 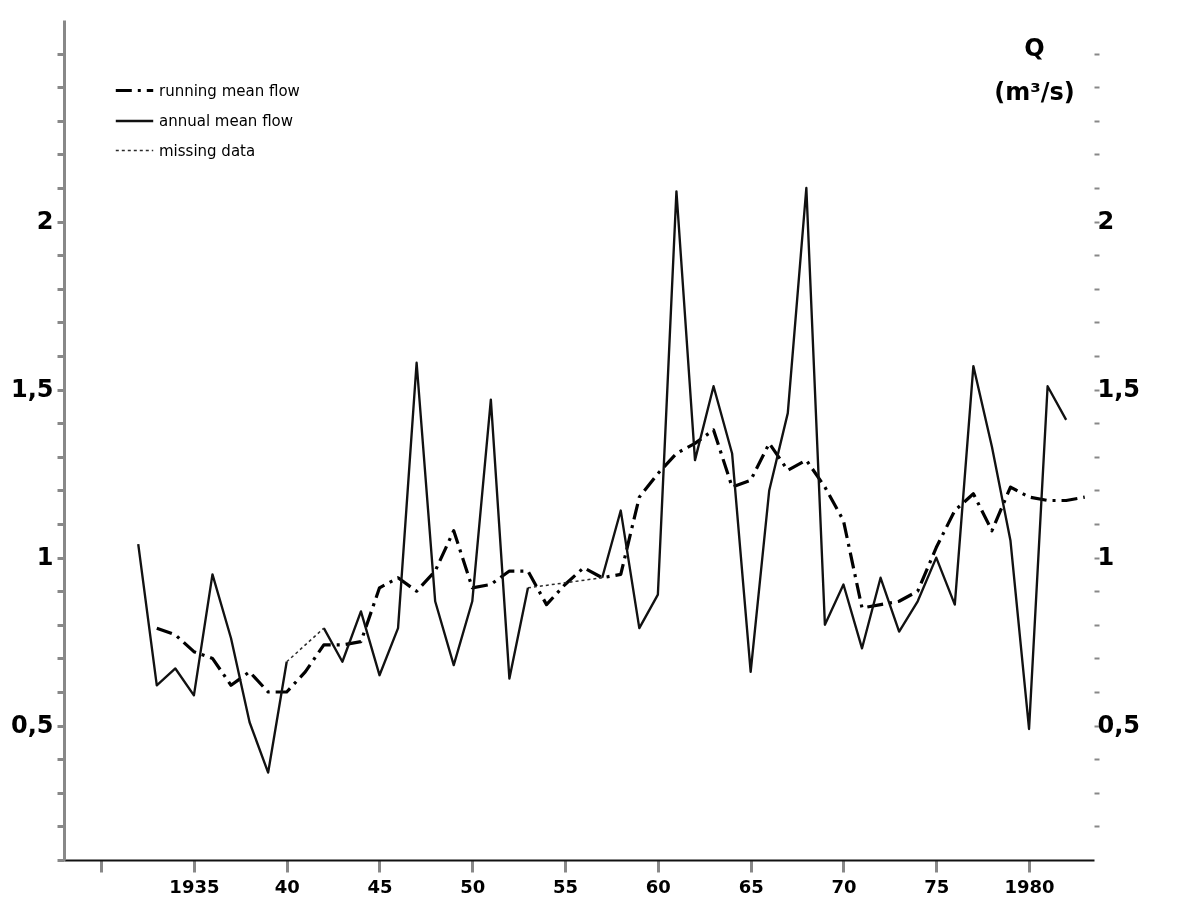 I want to click on y-tick-label: 0,5, so click(x=32, y=725).